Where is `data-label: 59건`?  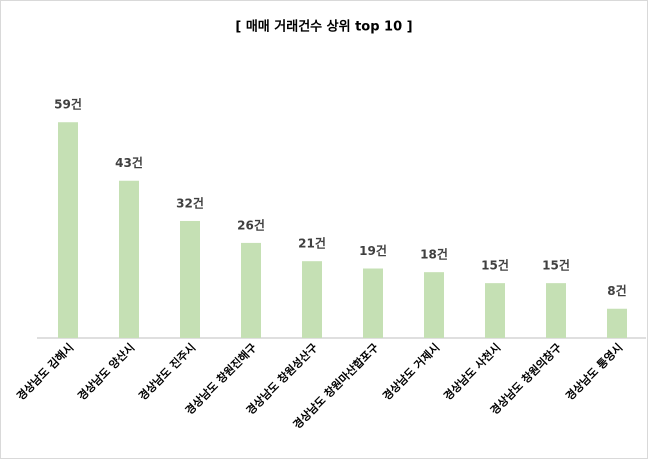 data-label: 59건 is located at coordinates (68, 104).